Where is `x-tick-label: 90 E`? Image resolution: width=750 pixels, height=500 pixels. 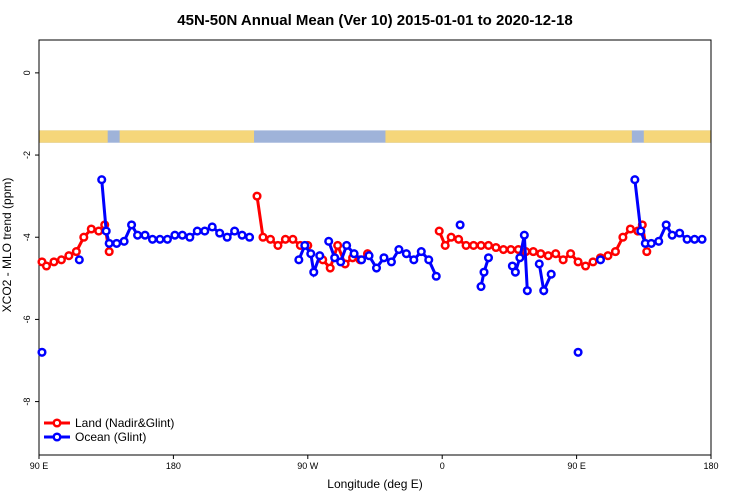
x-tick-label: 90 E is located at coordinates (576, 466).